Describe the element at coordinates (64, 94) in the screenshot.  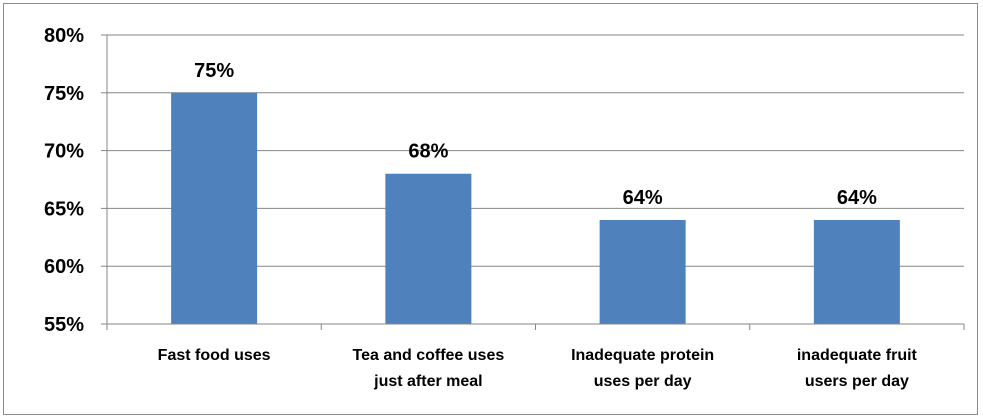
I see `y-tick-label: 75%` at that location.